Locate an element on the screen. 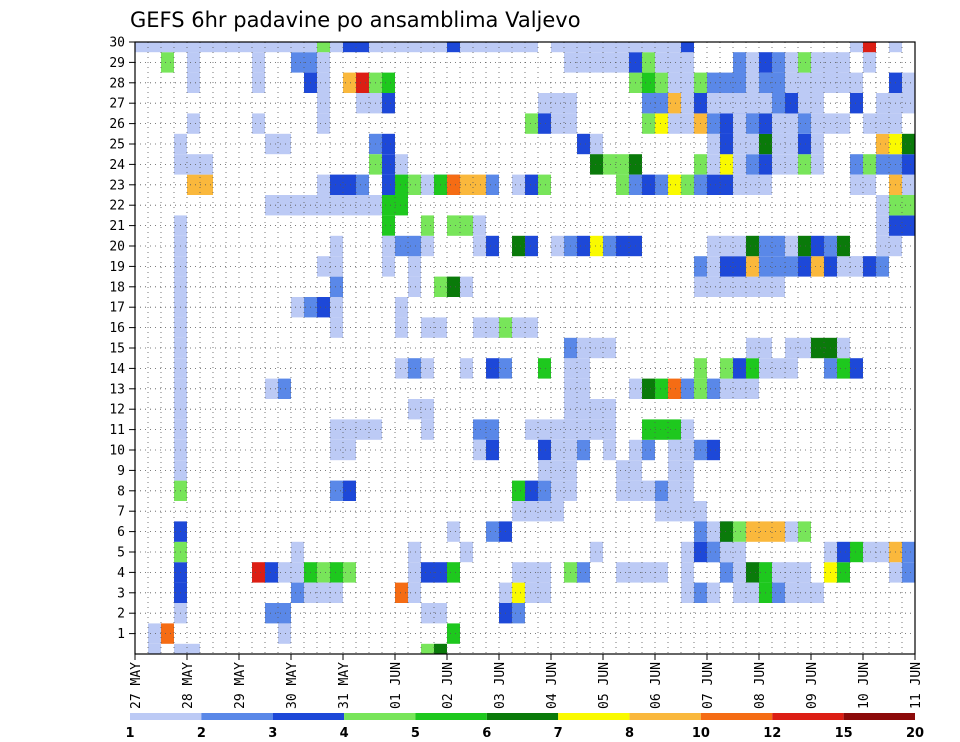  x-tick-label: 29 MAY is located at coordinates (240, 685).